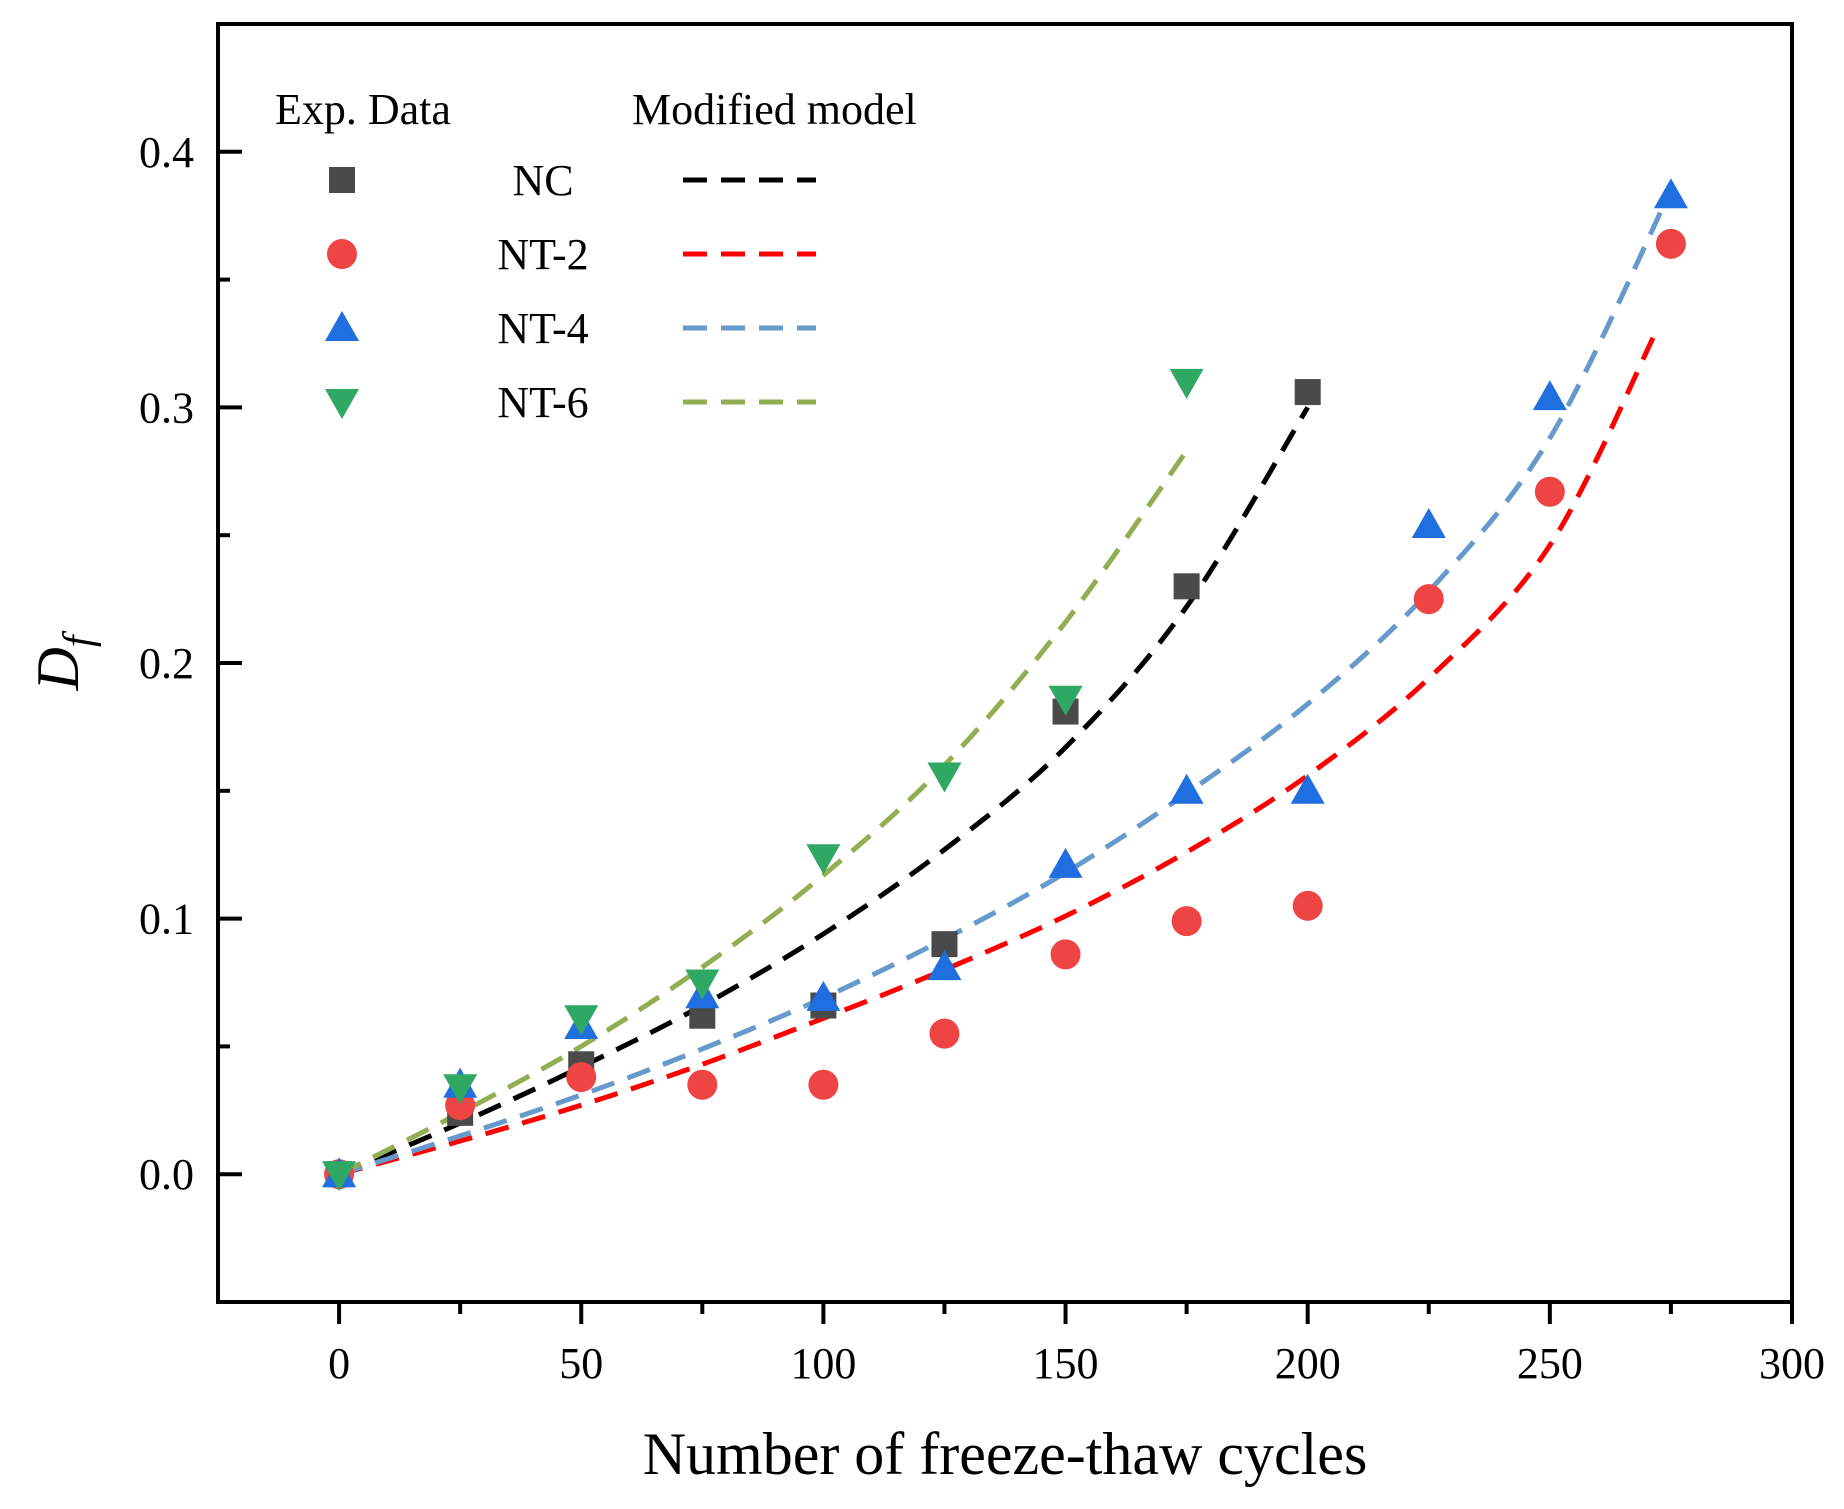 The width and height of the screenshot is (1844, 1509). I want to click on svg-text: Df, so click(63, 660).